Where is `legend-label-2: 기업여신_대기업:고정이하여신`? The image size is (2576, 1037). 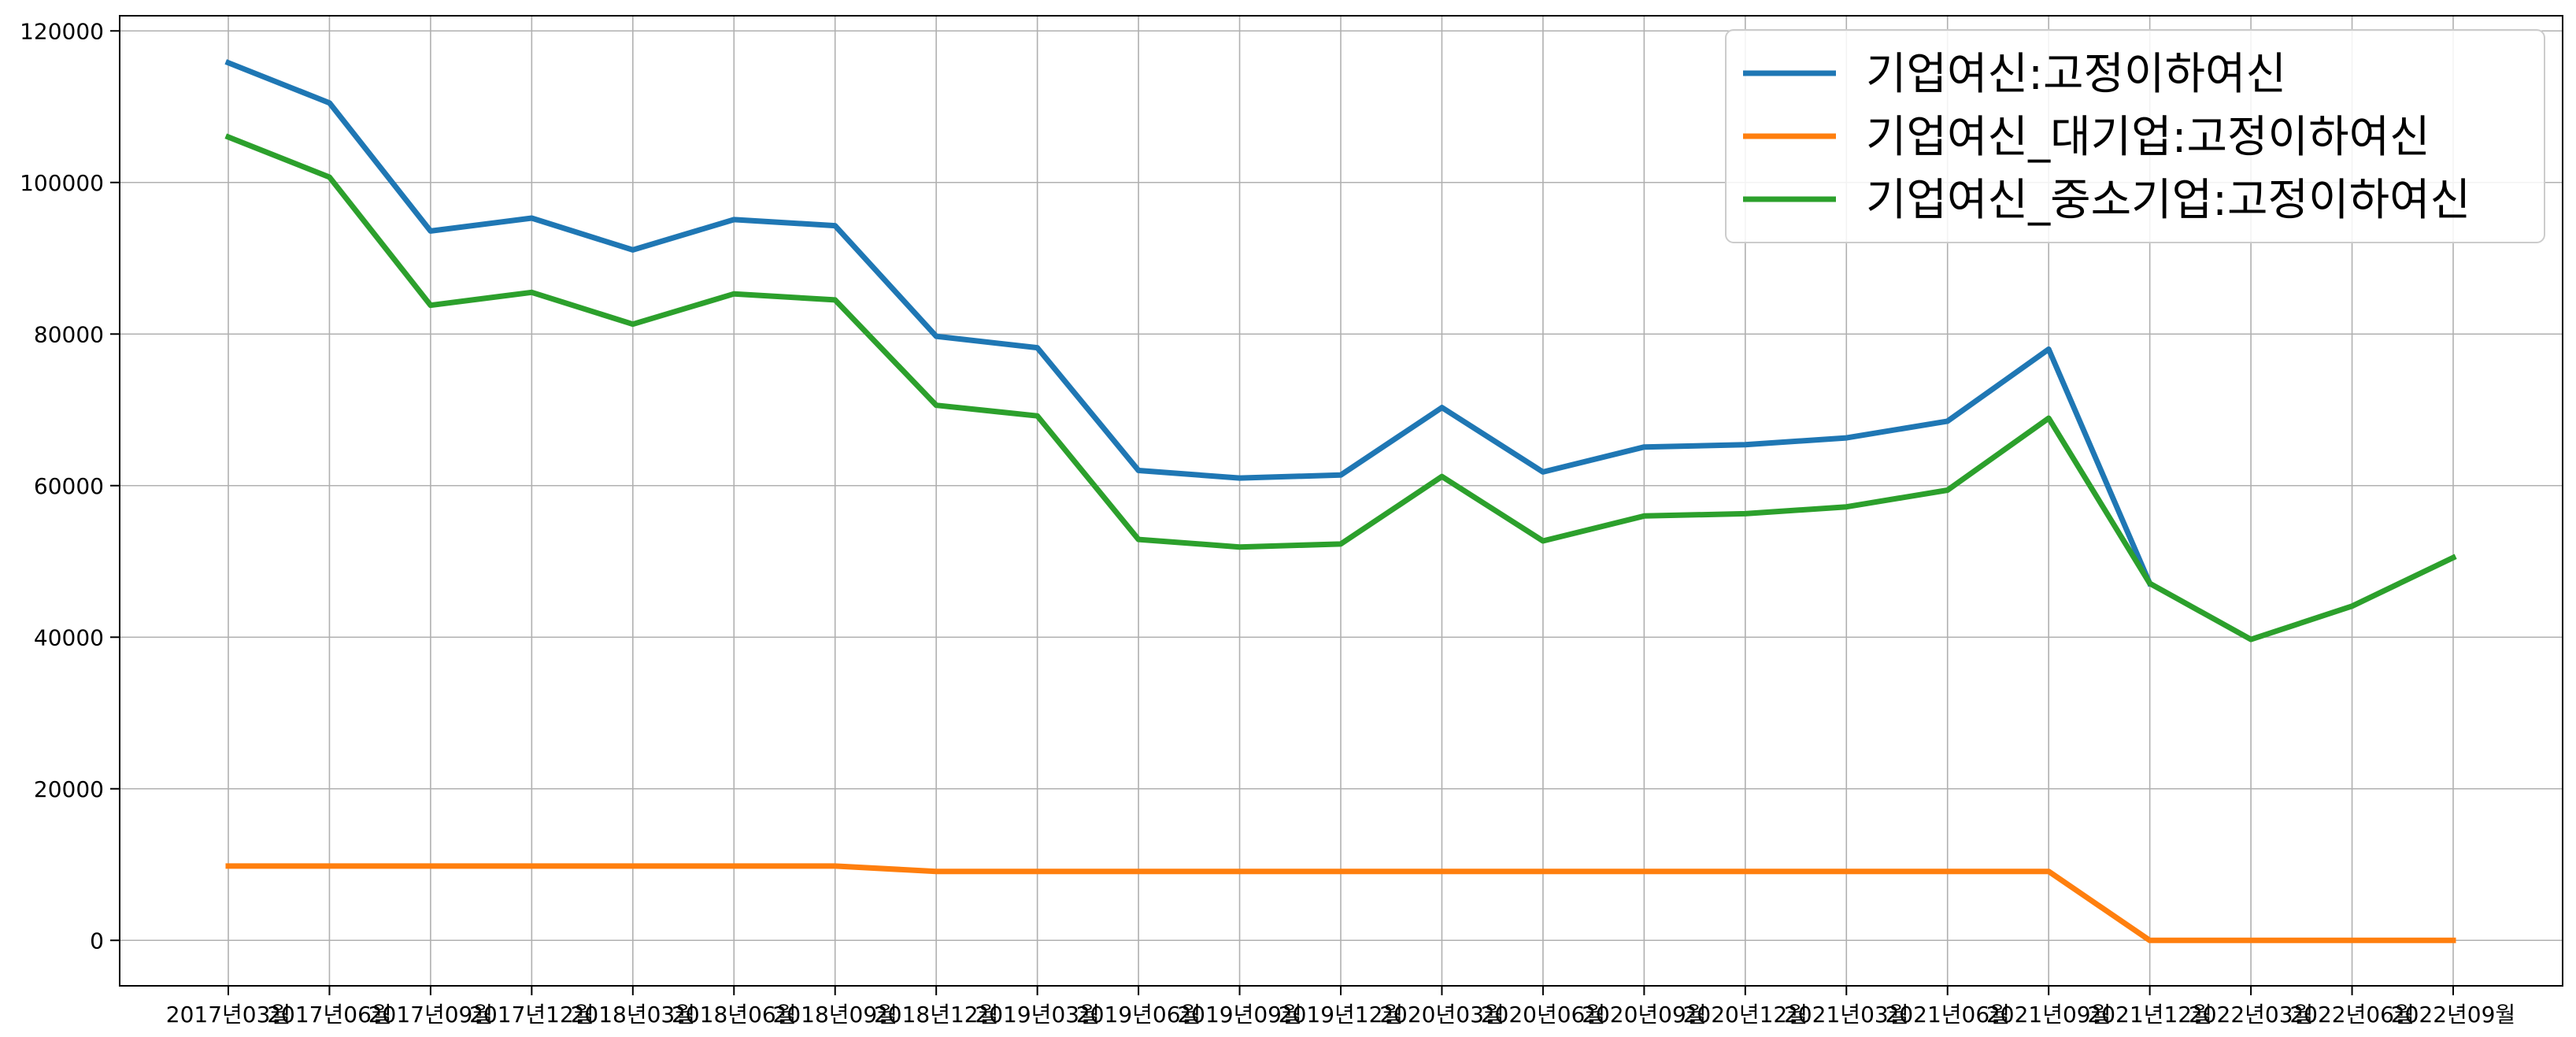 legend-label-2: 기업여신_대기업:고정이하여신 is located at coordinates (2148, 137).